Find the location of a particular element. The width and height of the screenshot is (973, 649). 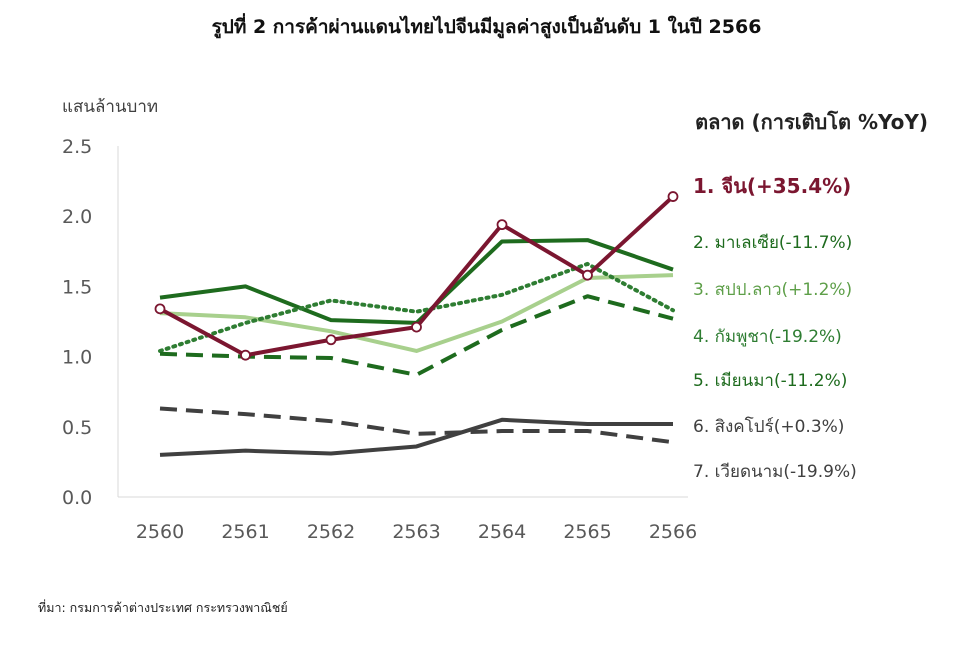

legend-entry: 4. กัมพูชา(-19.2%) is located at coordinates (767, 337).